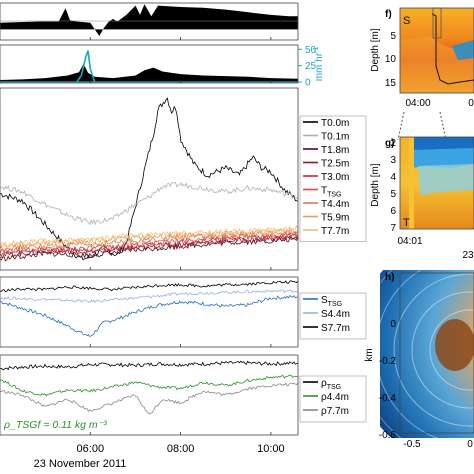 This screenshot has width=474, height=474. I want to click on panel-h-xtick: 0, so click(470, 444).